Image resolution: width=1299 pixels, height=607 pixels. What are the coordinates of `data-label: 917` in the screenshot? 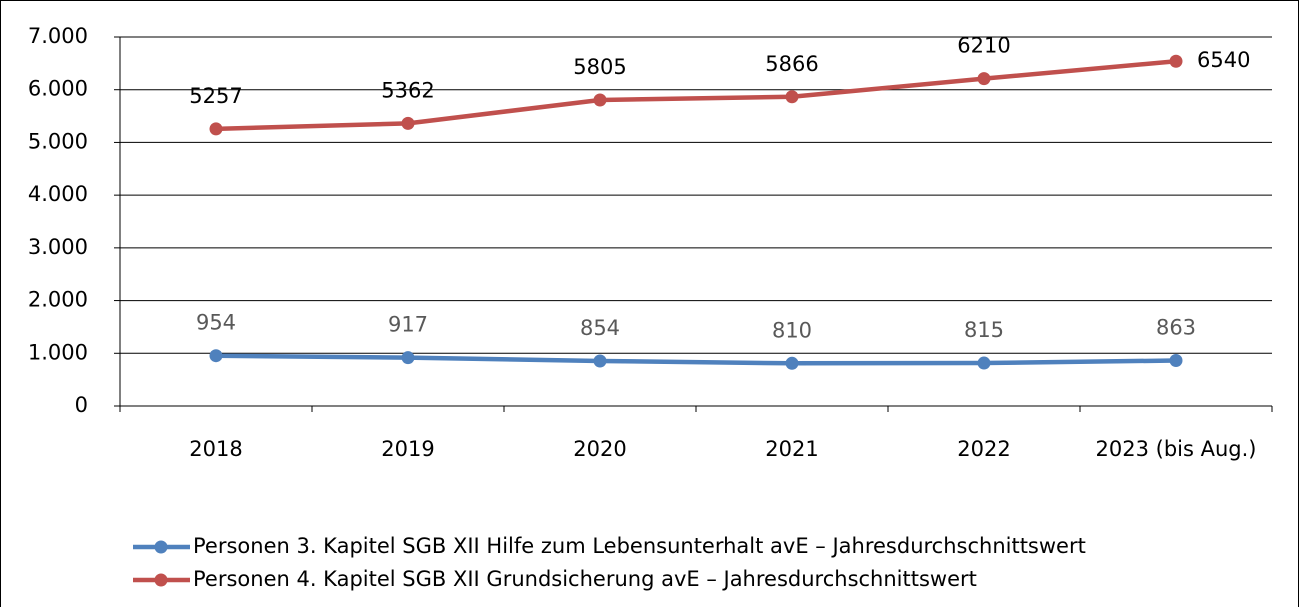 It's located at (408, 325).